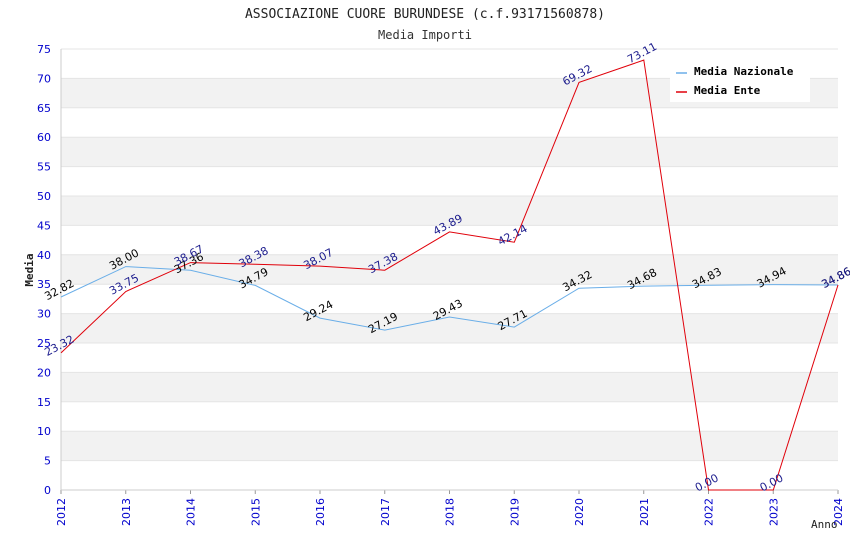 The height and width of the screenshot is (550, 850). What do you see at coordinates (385, 512) in the screenshot?
I see `x-tick-label: 2017` at bounding box center [385, 512].